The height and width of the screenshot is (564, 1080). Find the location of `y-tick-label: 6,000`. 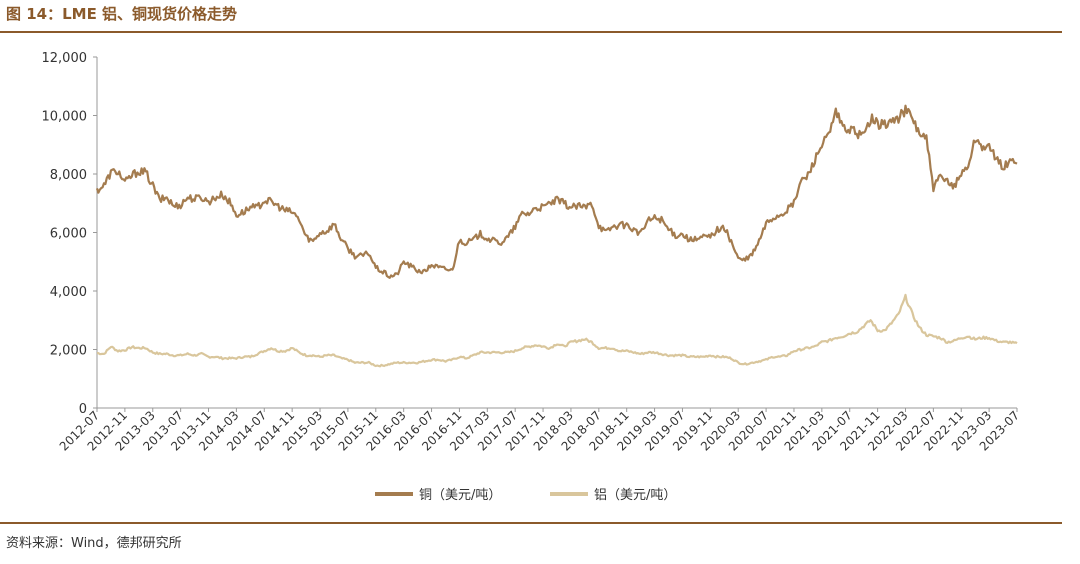

y-tick-label: 6,000 is located at coordinates (68, 234).